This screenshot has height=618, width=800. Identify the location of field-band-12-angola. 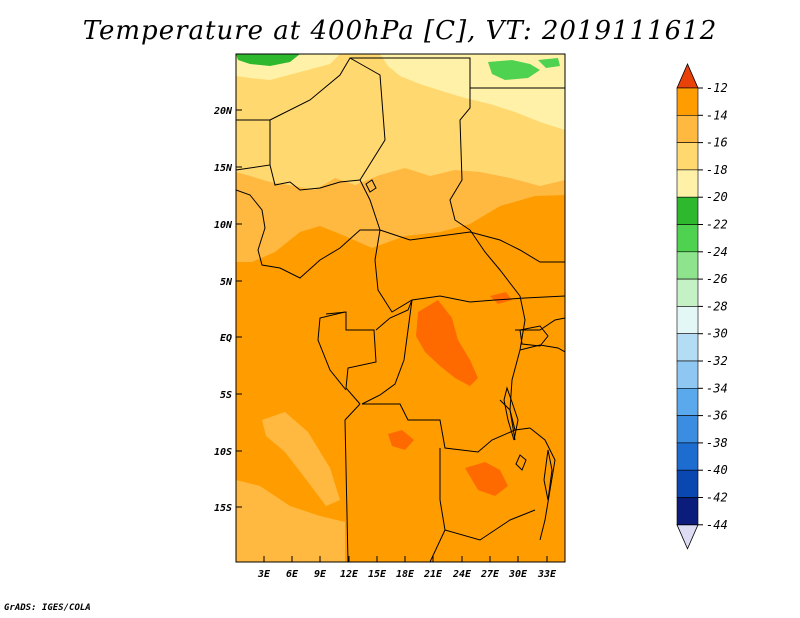
(401, 440).